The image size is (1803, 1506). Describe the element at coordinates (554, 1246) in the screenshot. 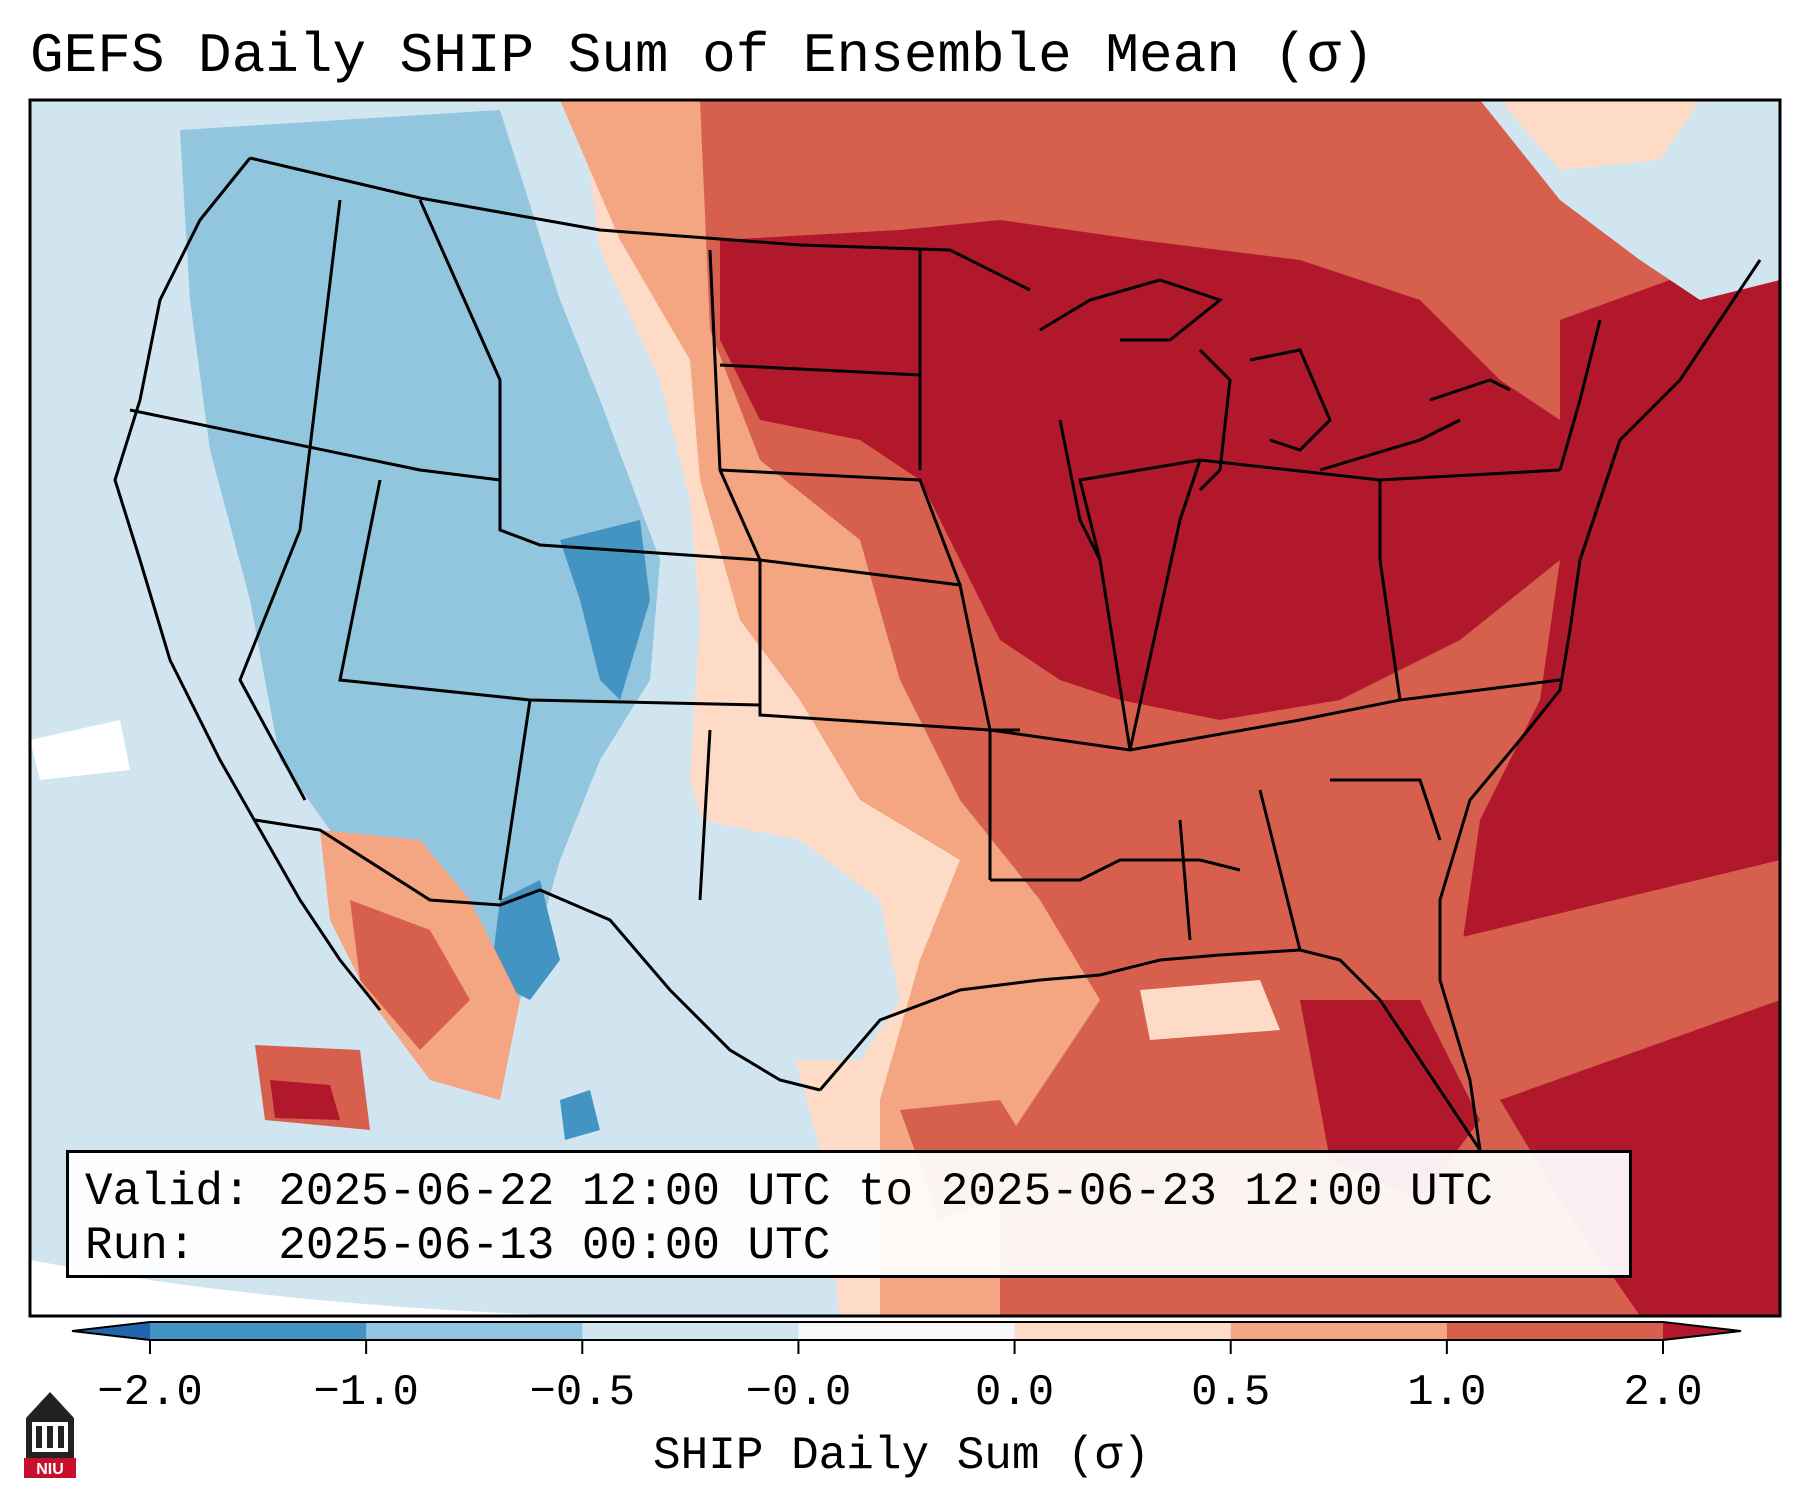

I see `run-value: 2025-06-13 00:00 UTC` at that location.